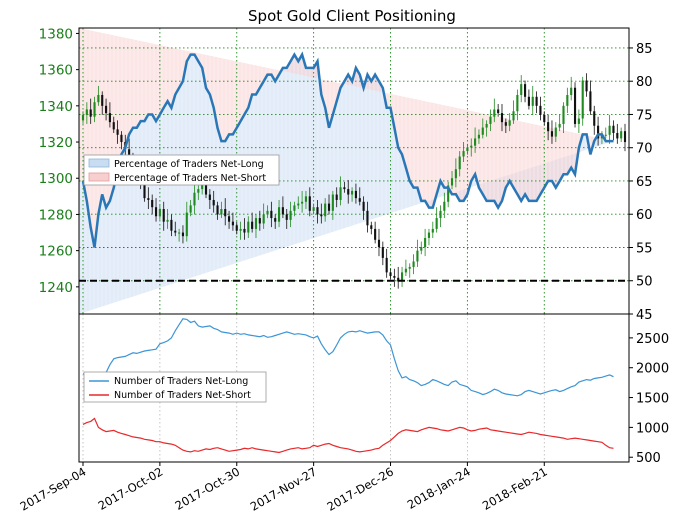 The image size is (680, 513). I want to click on right-tick-label: 65, so click(644, 182).